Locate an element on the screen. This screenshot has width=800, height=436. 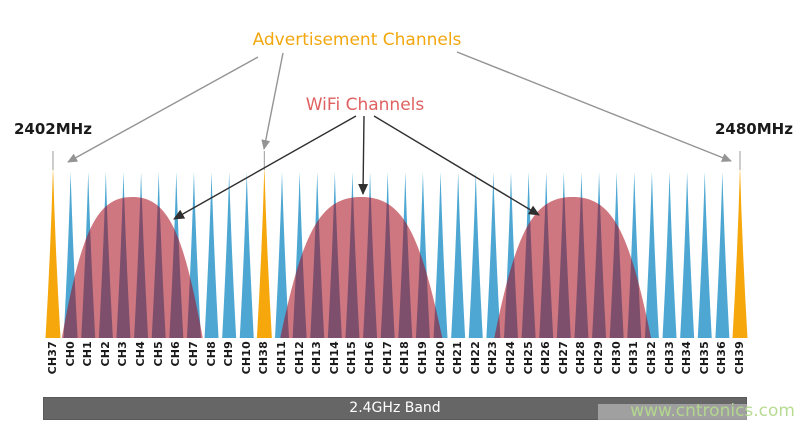
data-channel-peak-CH21 is located at coordinates (458, 255).